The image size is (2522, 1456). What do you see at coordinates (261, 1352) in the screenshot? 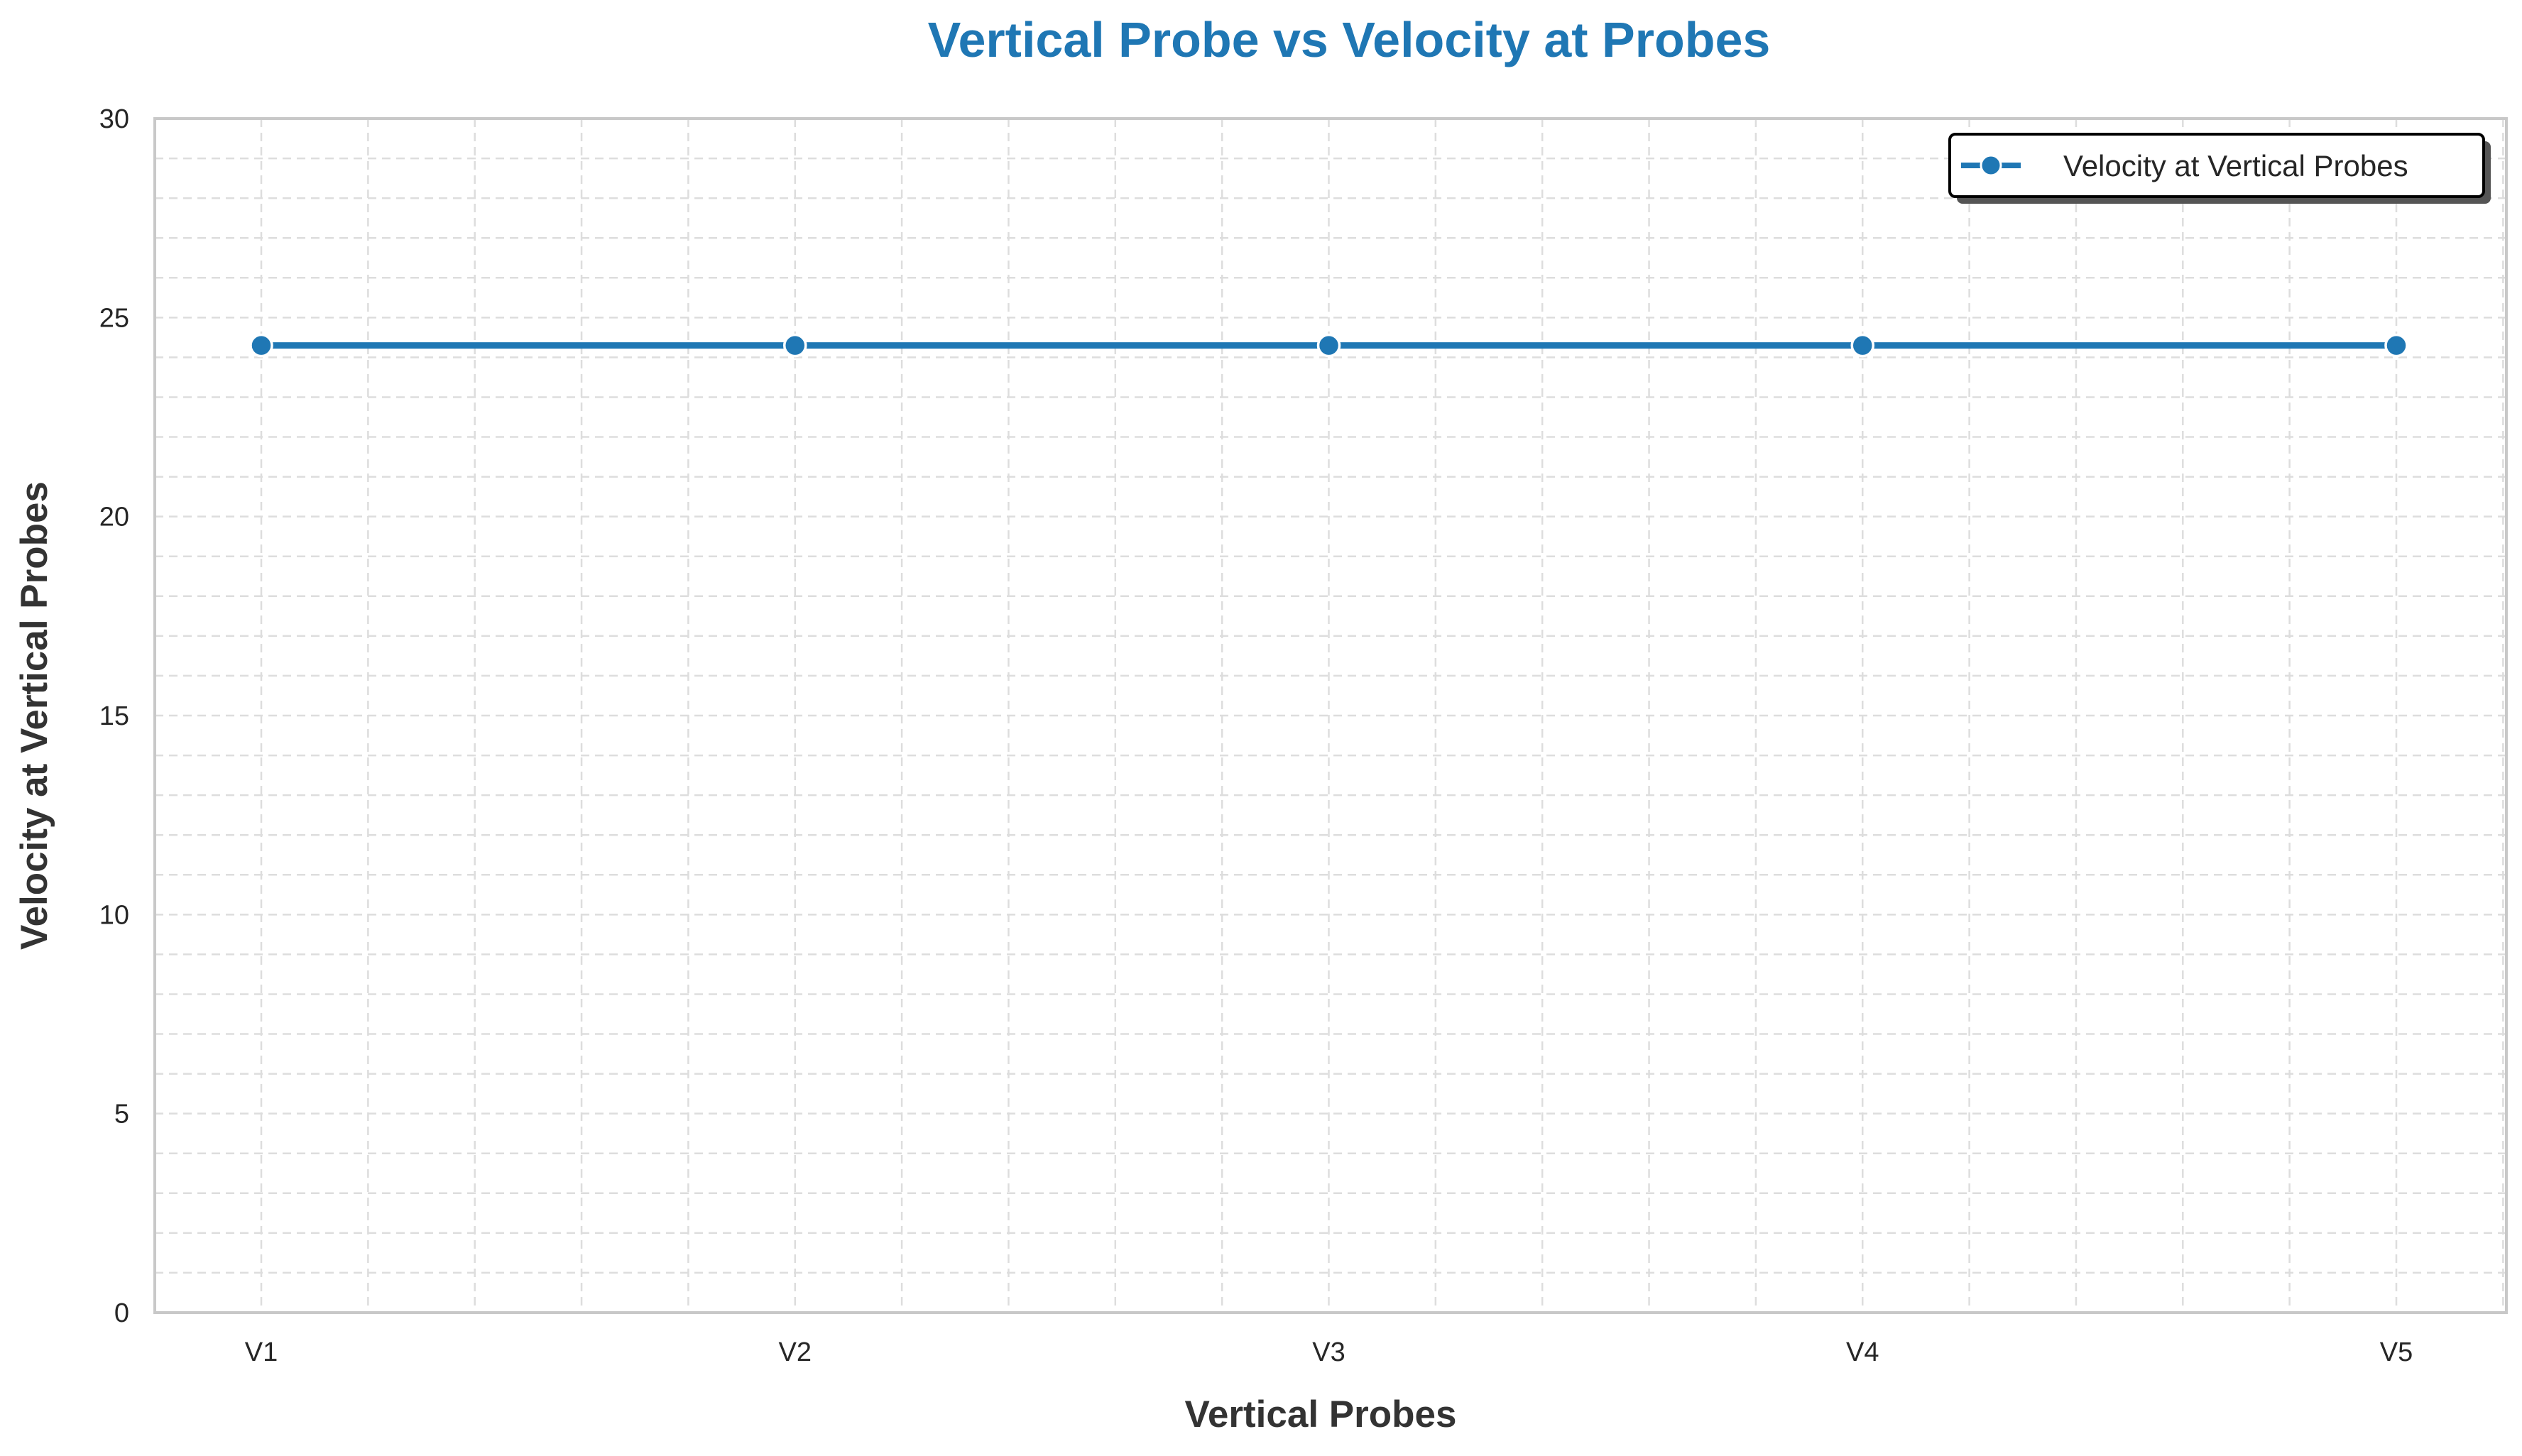
I see `x-tick-label: V1` at bounding box center [261, 1352].